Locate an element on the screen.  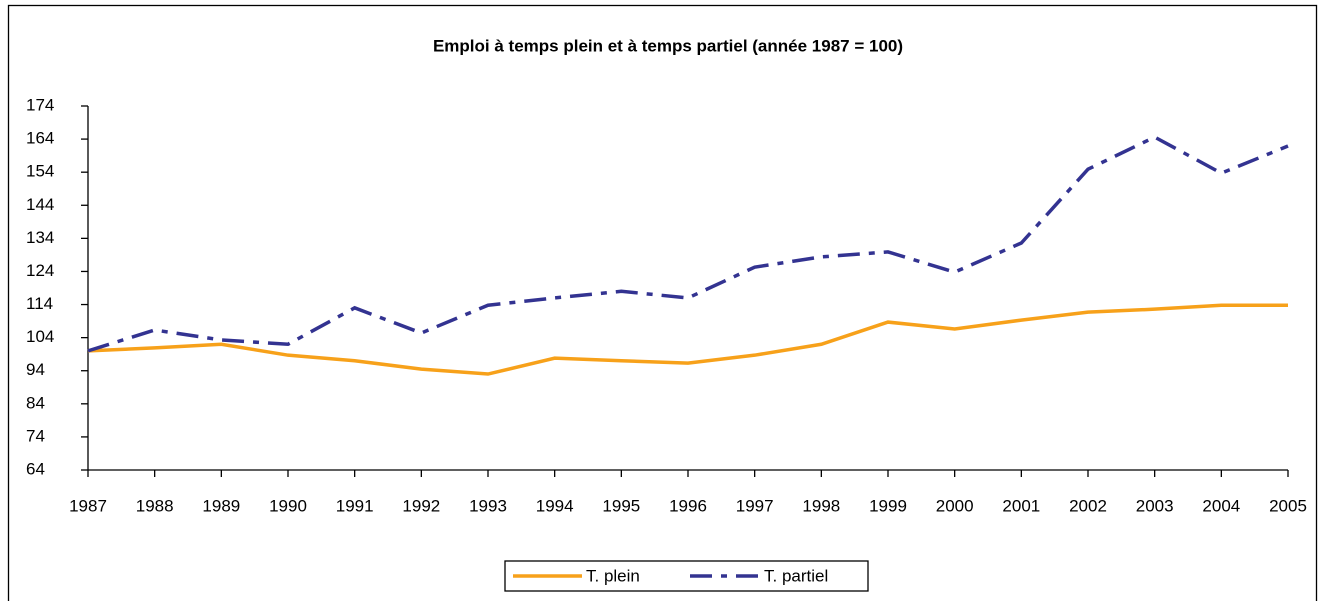
y-tick-label: 174 is located at coordinates (40, 104).